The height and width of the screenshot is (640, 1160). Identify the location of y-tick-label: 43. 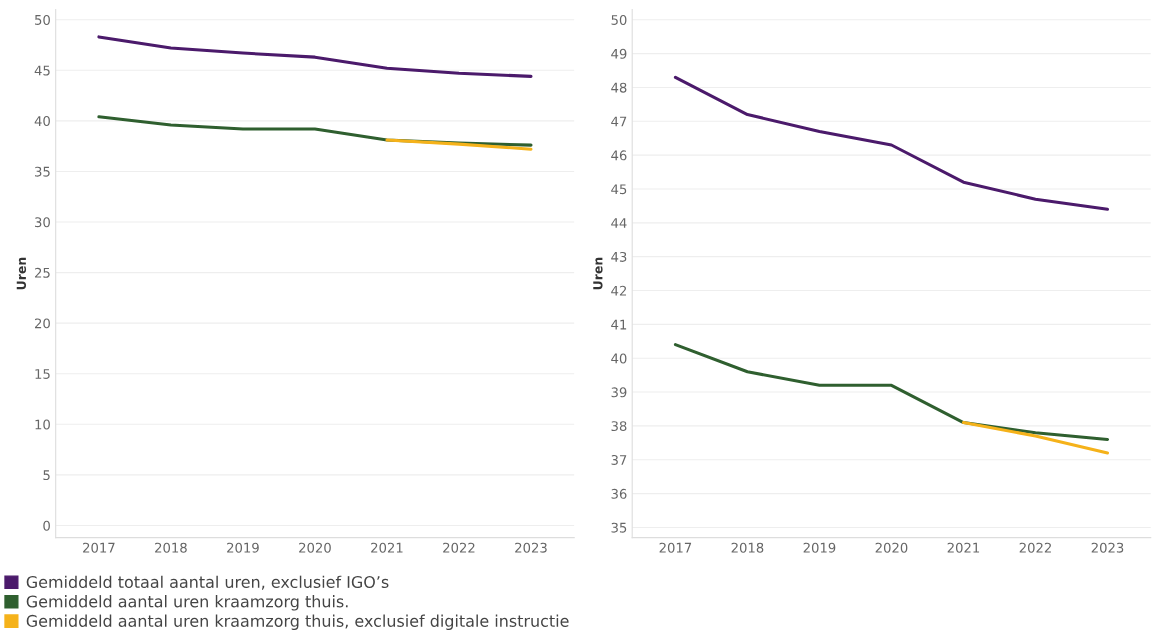
(619, 256).